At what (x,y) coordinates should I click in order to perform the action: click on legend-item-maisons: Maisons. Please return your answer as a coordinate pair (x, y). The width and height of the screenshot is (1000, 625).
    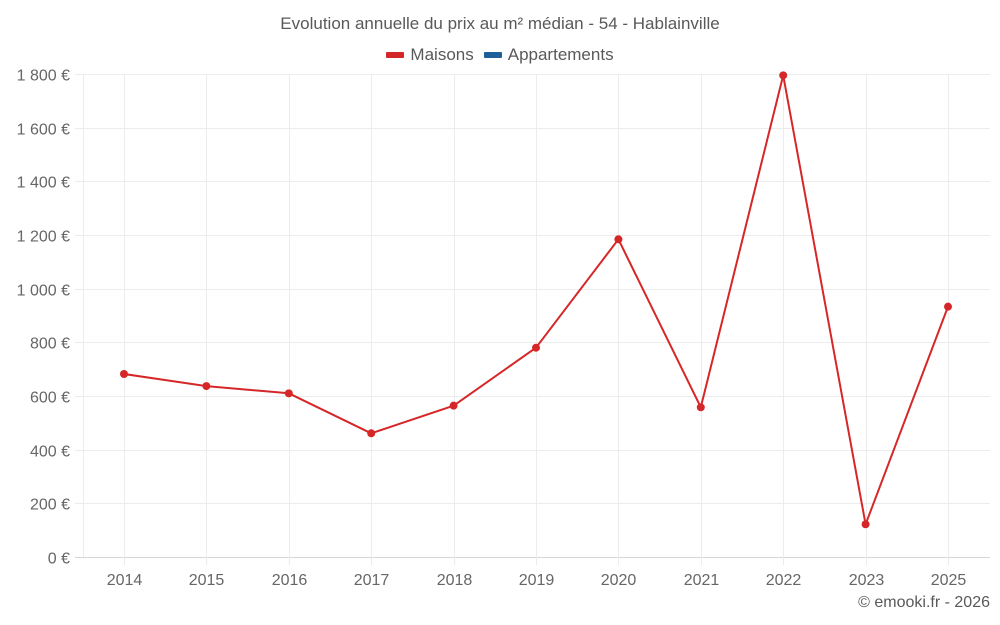
    Looking at the image, I should click on (430, 55).